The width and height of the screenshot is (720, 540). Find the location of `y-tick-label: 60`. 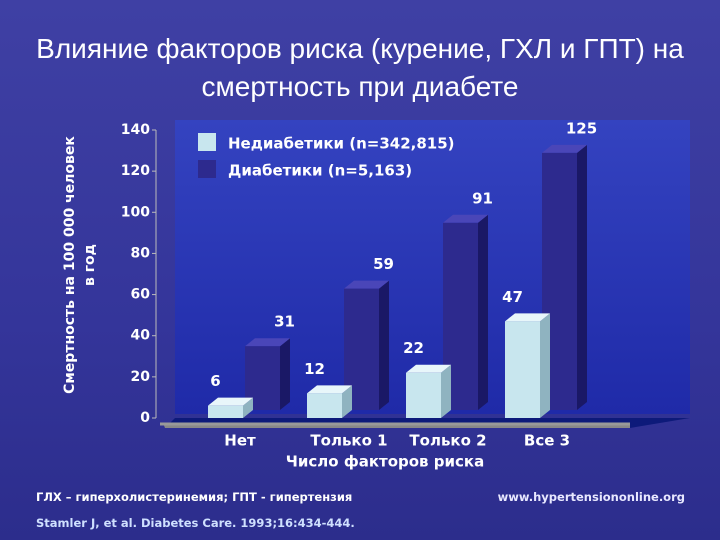

y-tick-label: 60 is located at coordinates (141, 295).